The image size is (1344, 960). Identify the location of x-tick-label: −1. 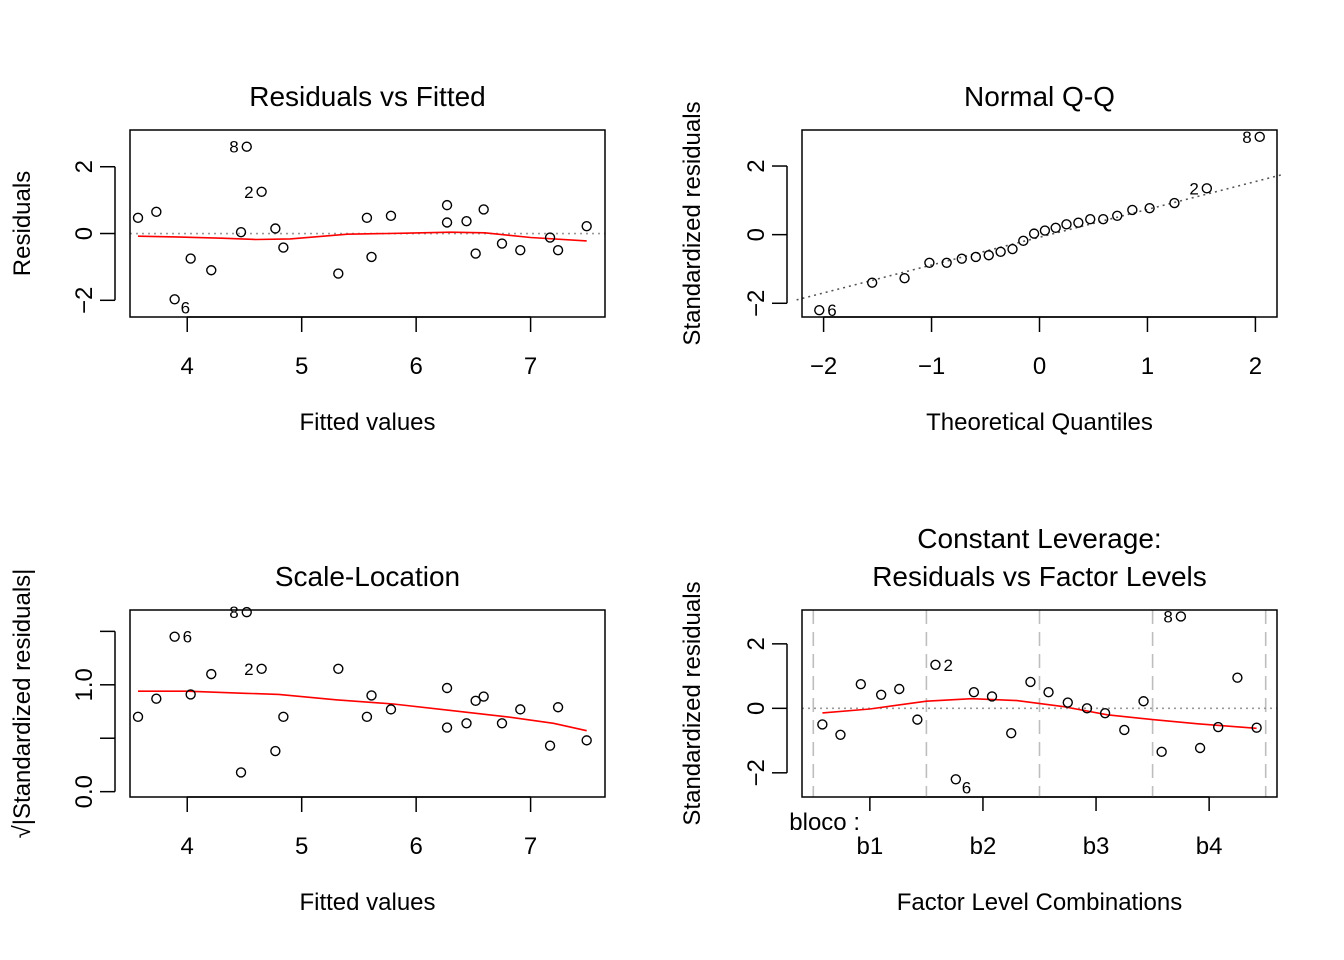
(931, 366).